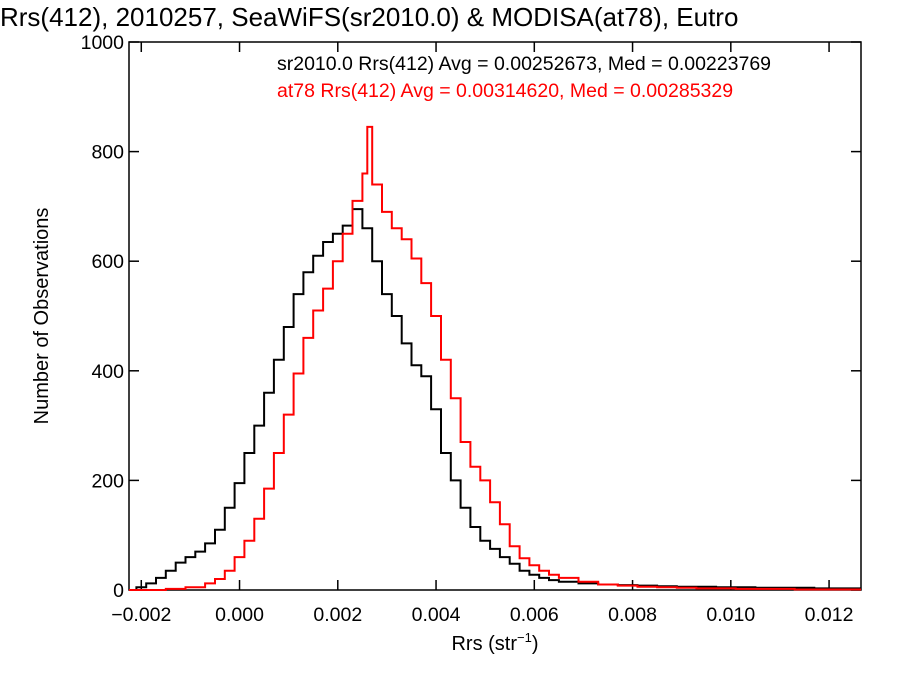  What do you see at coordinates (524, 637) in the screenshot?
I see `x-axis-label-superscript: −1` at bounding box center [524, 637].